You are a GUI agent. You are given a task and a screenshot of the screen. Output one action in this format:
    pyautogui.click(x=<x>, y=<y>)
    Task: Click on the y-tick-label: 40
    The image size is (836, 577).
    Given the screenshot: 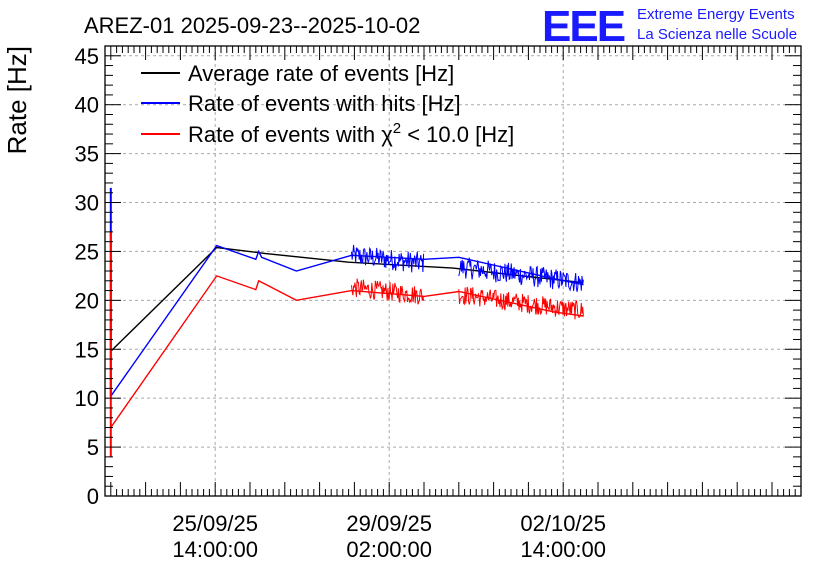 What is the action you would take?
    pyautogui.click(x=87, y=105)
    